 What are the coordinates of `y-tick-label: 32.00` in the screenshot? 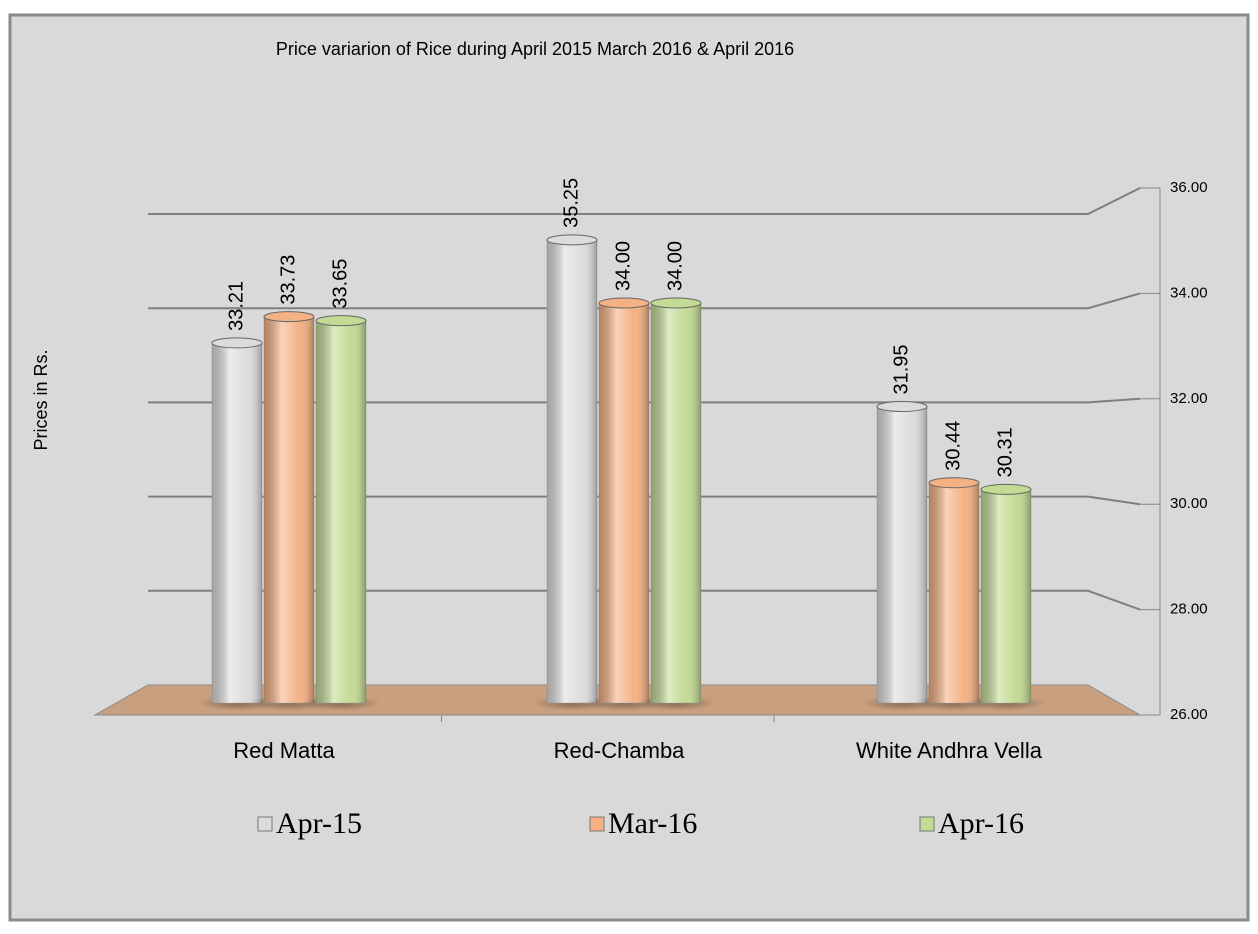 It's located at (1189, 398).